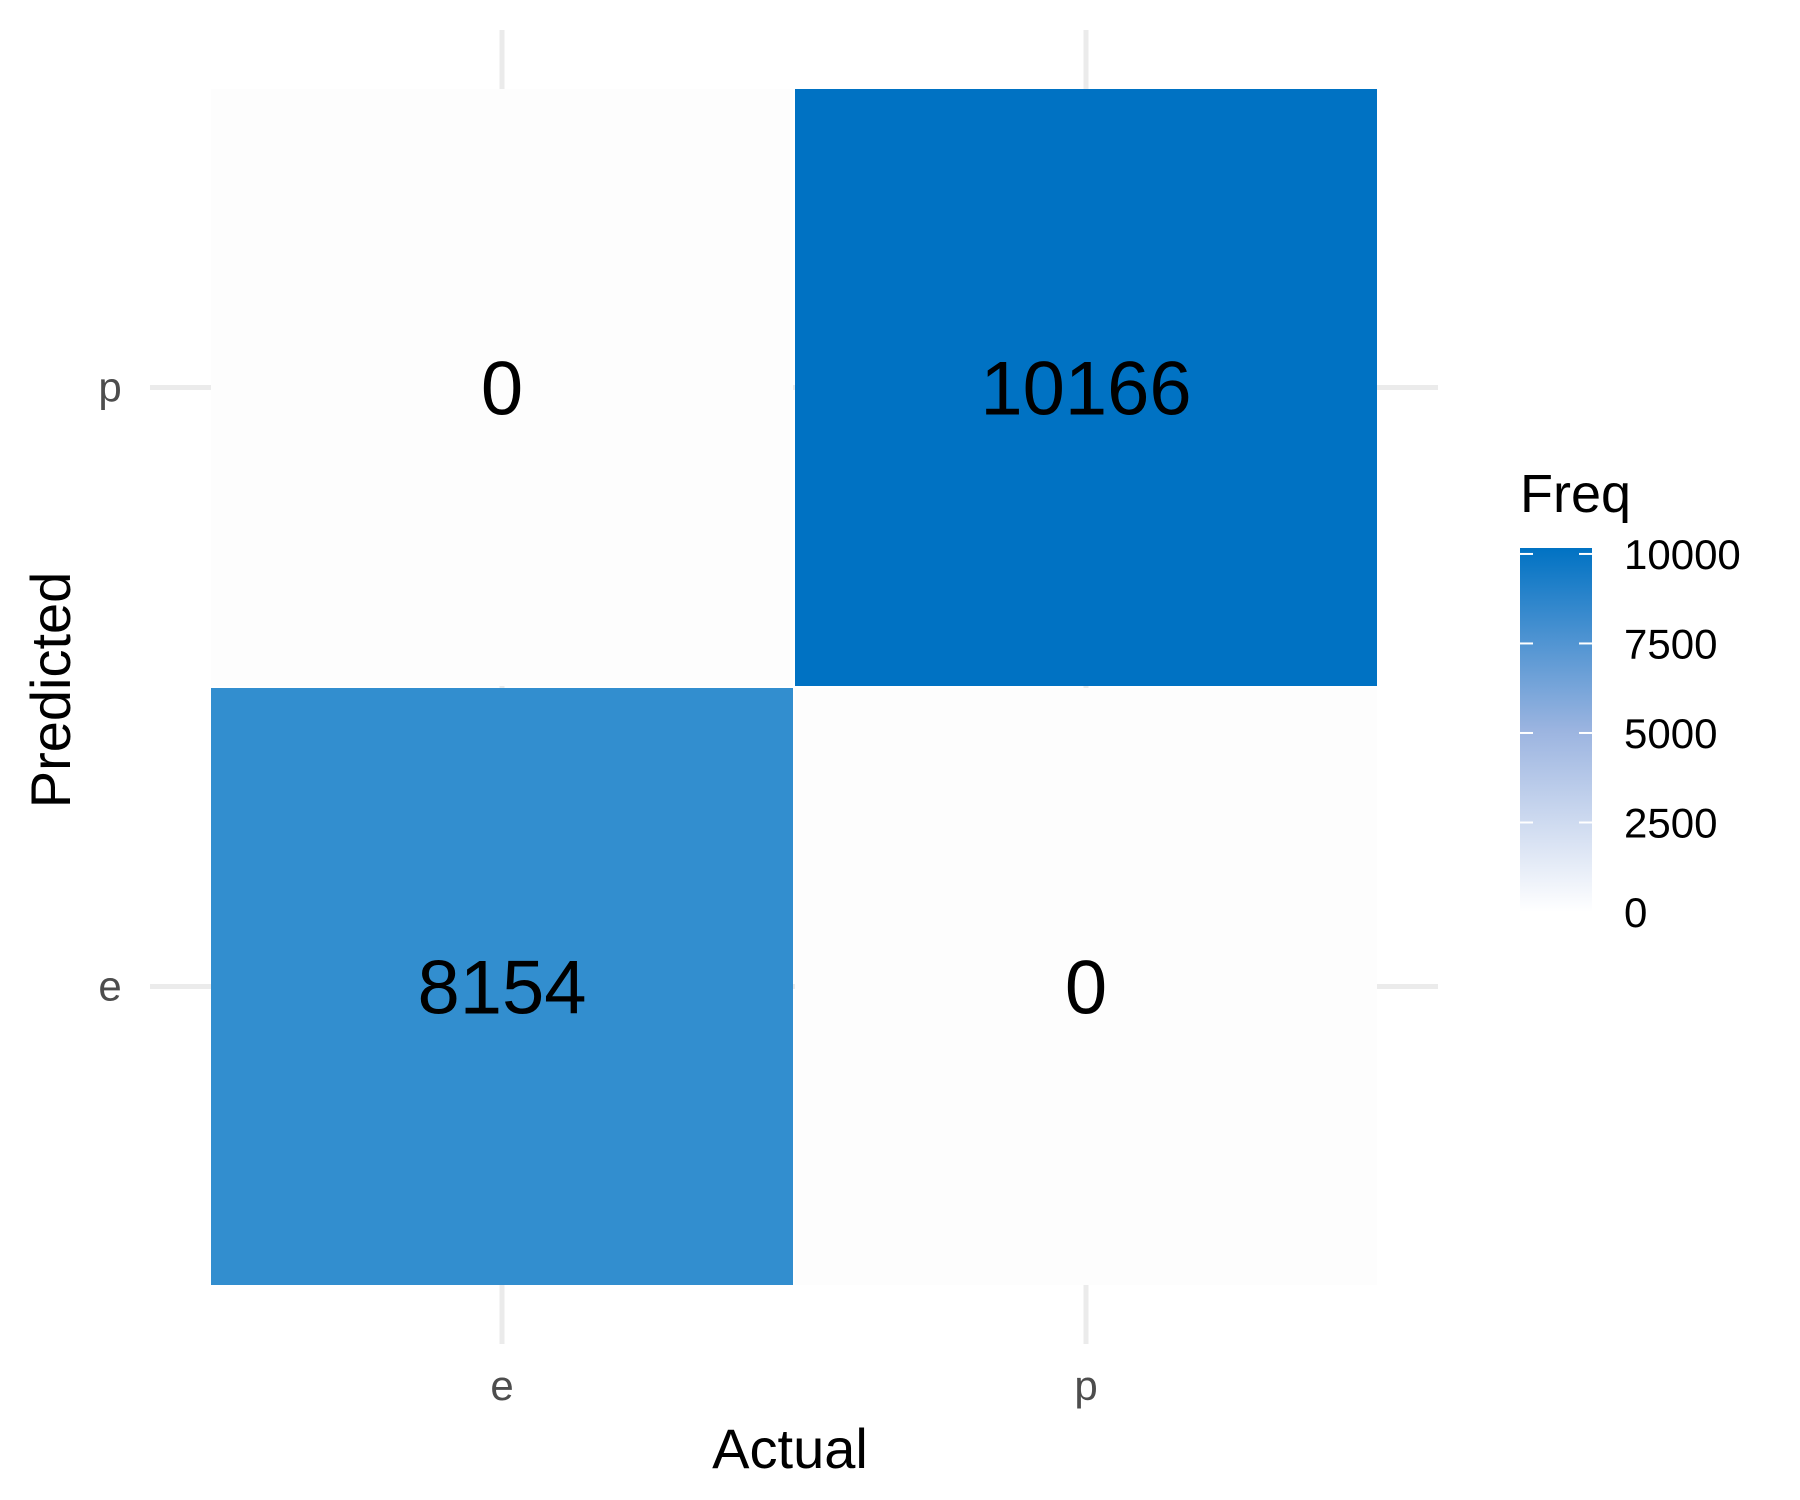 The height and width of the screenshot is (1500, 1800). What do you see at coordinates (1682, 554) in the screenshot?
I see `legend-tick-label-10000: 10000` at bounding box center [1682, 554].